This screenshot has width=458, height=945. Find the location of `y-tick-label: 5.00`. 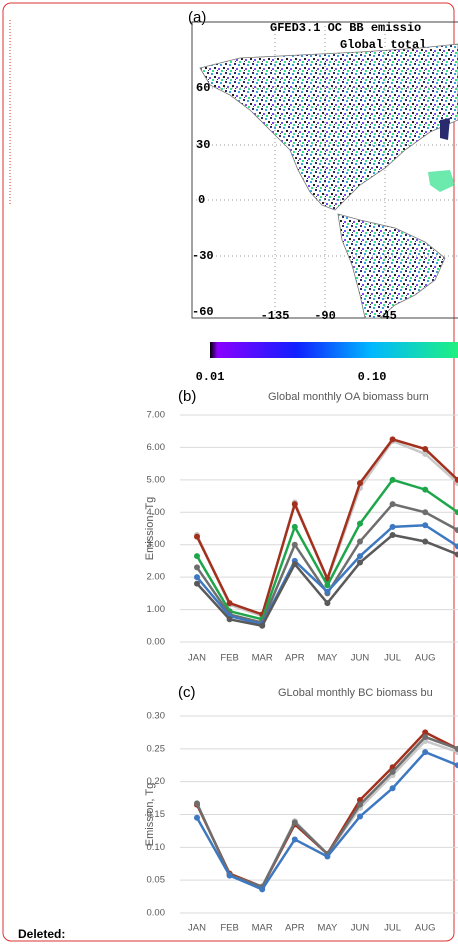

y-tick-label: 5.00 is located at coordinates (156, 479).